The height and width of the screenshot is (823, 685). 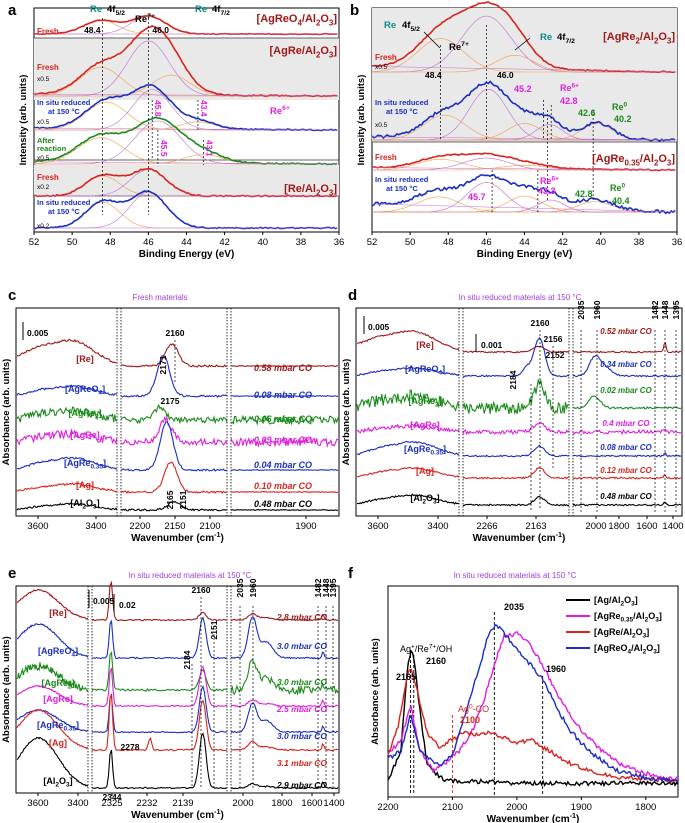 What do you see at coordinates (515, 575) in the screenshot?
I see `panel-f-title: In situ reduced materials at 150 °C` at bounding box center [515, 575].